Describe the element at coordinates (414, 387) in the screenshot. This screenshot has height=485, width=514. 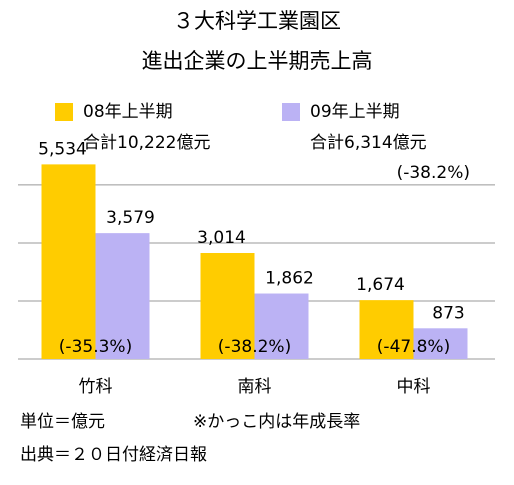
I see `x-tick-label: 中科` at that location.